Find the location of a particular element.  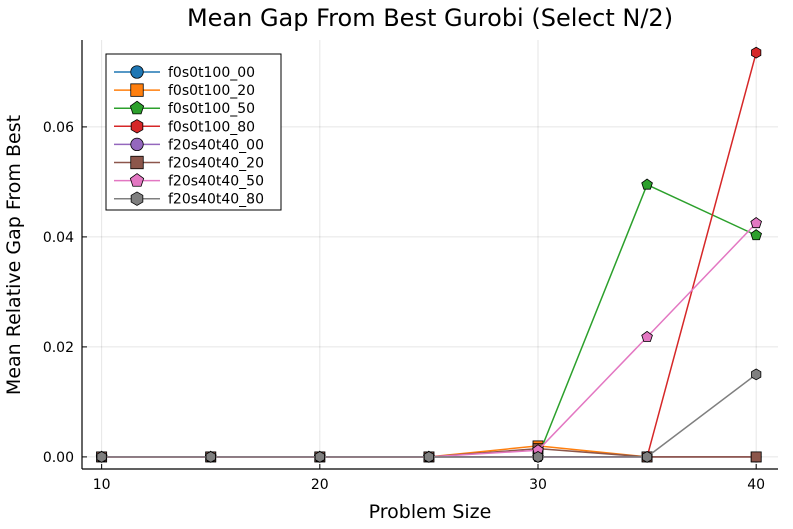

y-tick-label: 0.02 is located at coordinates (58, 348).